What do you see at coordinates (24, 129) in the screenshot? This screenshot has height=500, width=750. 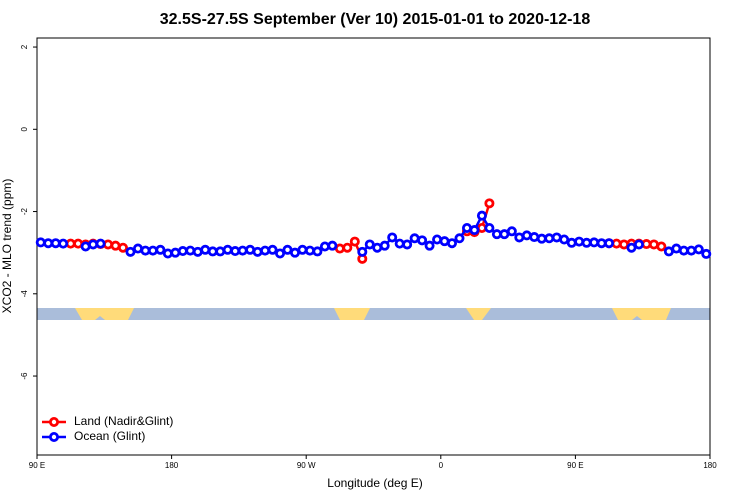 I see `y-tick-label: 0` at bounding box center [24, 129].